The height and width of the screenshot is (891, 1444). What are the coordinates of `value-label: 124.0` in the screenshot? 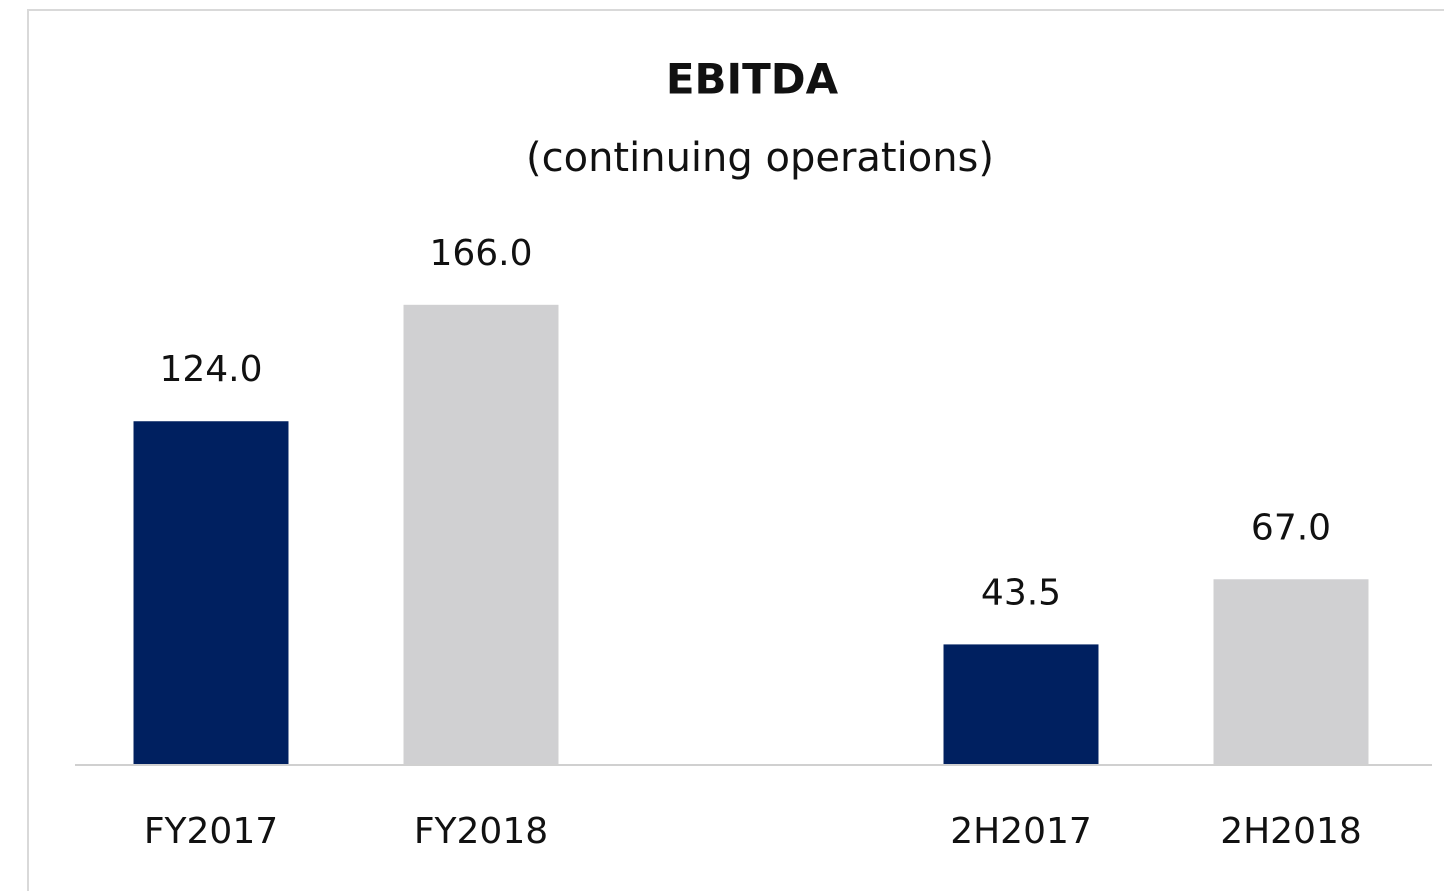 It's located at (210, 369).